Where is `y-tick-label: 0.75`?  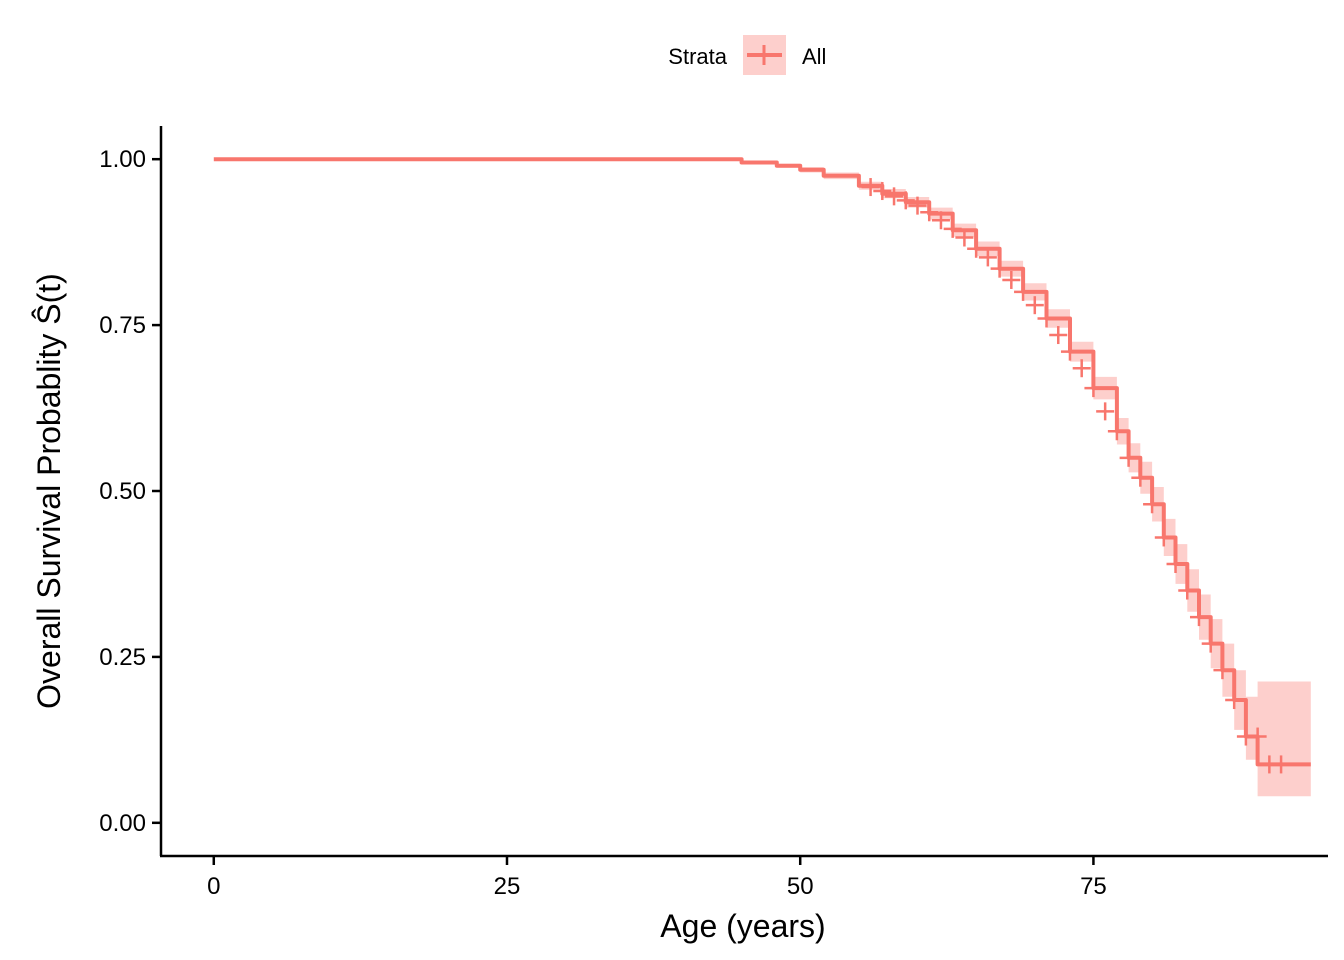
y-tick-label: 0.75 is located at coordinates (122, 325).